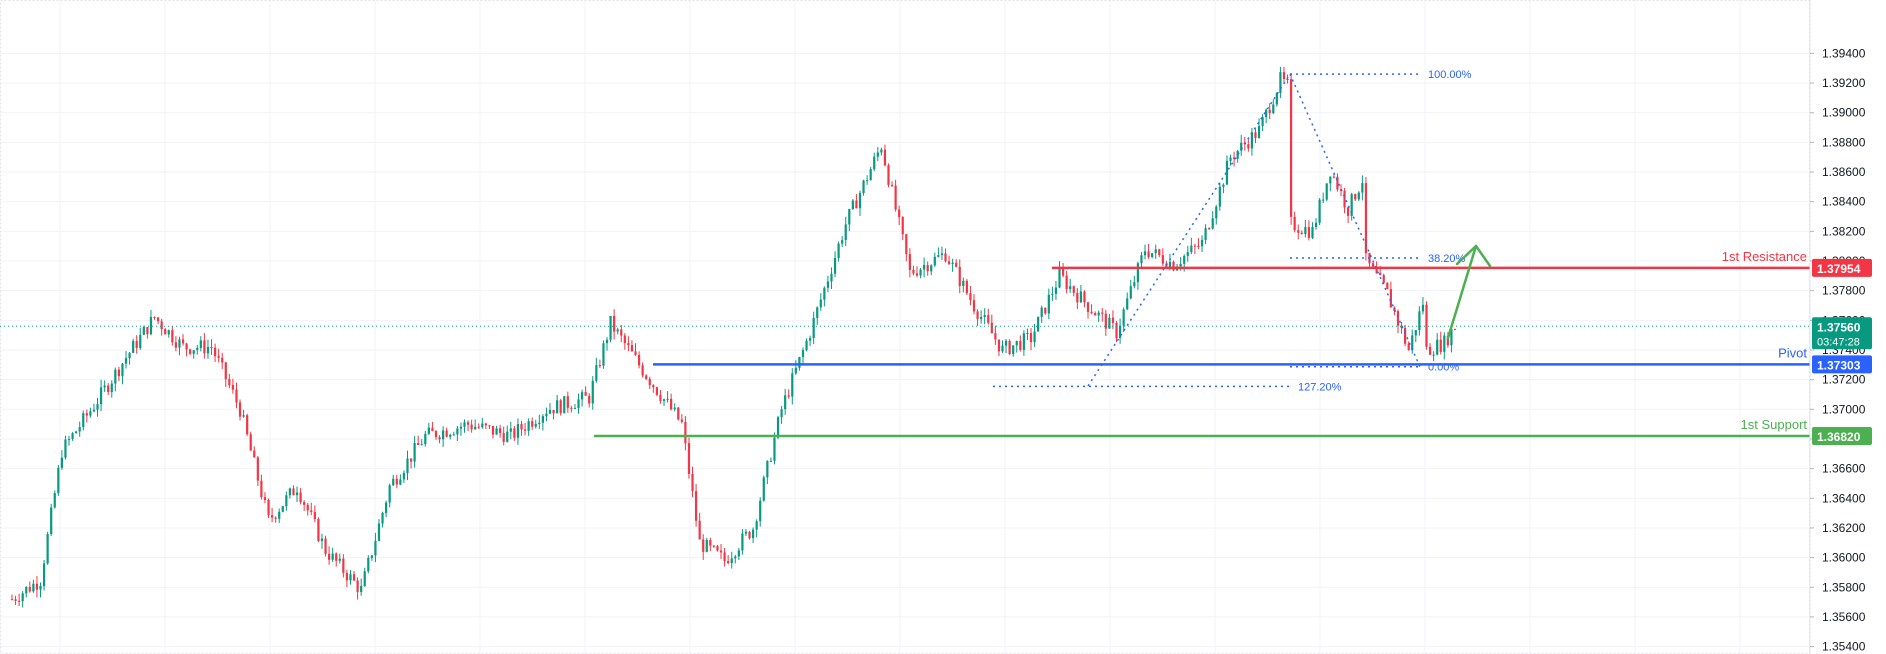 The image size is (1886, 654). What do you see at coordinates (1473, 256) in the screenshot?
I see `arrow-head` at bounding box center [1473, 256].